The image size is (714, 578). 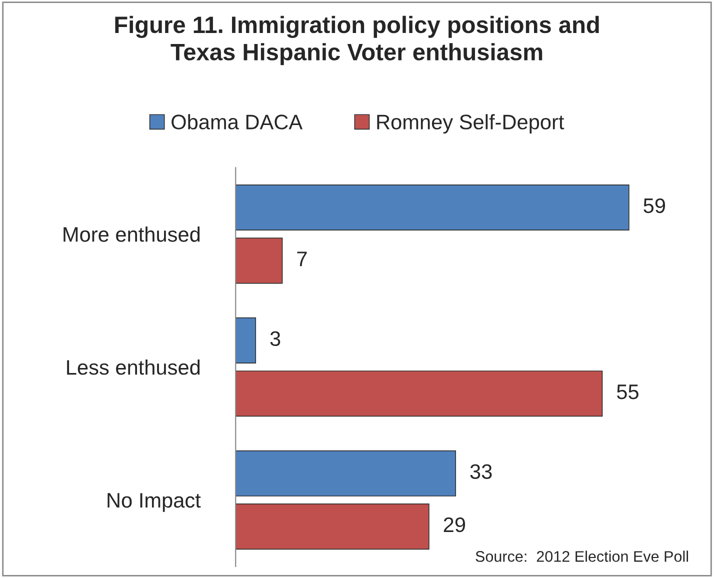 What do you see at coordinates (357, 41) in the screenshot?
I see `chart-title: Figure 11. Immigration policy positions and Texas Hispanic Voter enthusiasm` at bounding box center [357, 41].